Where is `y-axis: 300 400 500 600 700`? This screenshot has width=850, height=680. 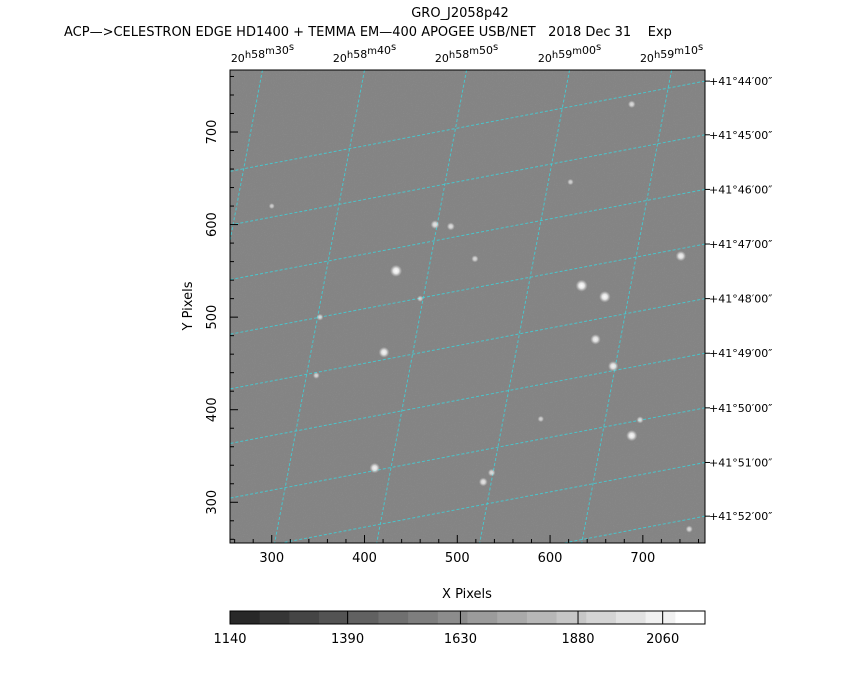
y-axis: 300 400 500 600 700 is located at coordinates (221, 307).